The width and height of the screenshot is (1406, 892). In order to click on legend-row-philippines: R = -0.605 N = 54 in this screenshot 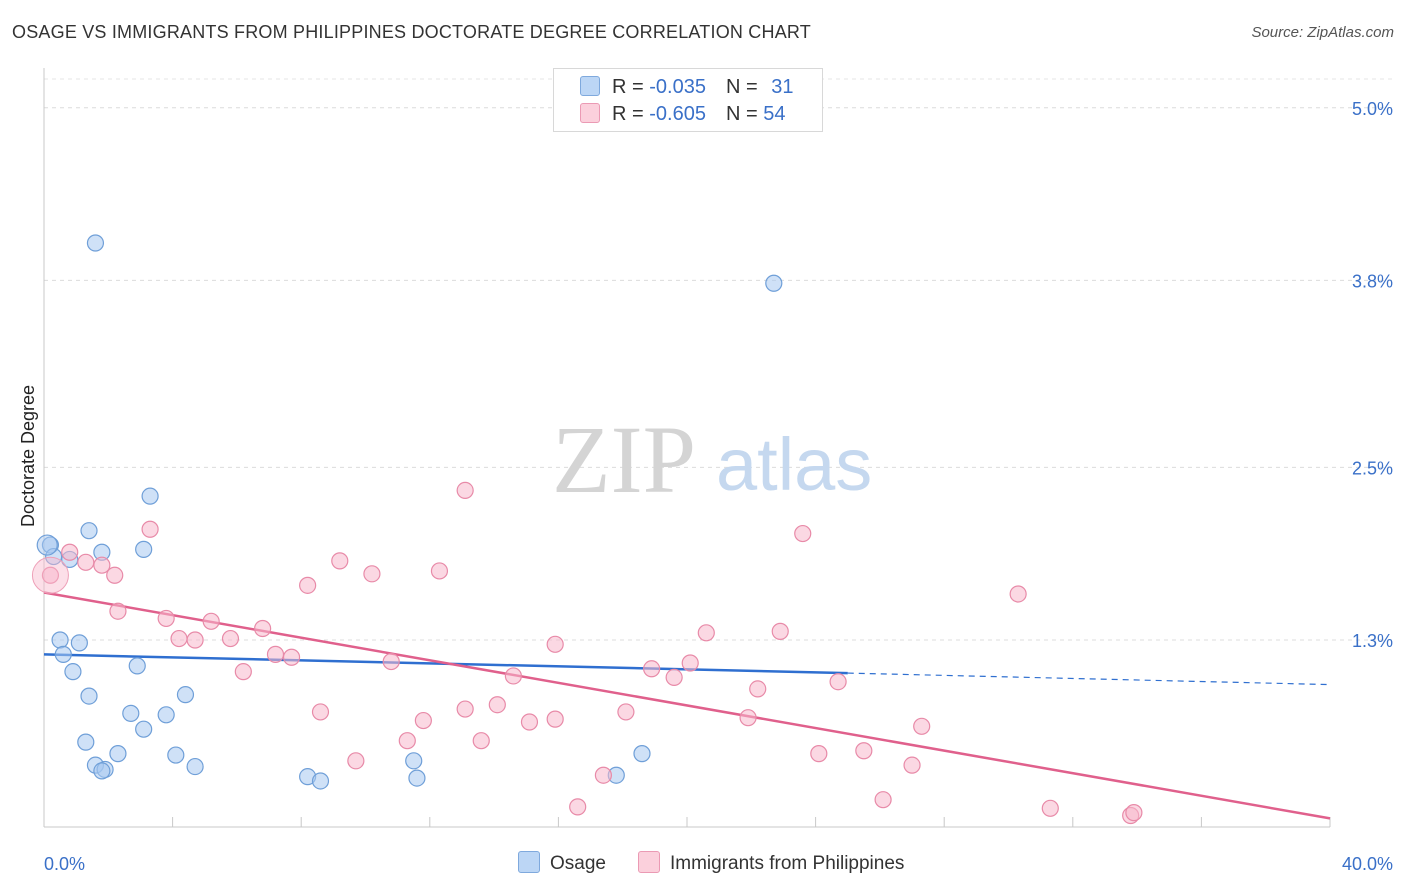, I will do `click(682, 114)`.